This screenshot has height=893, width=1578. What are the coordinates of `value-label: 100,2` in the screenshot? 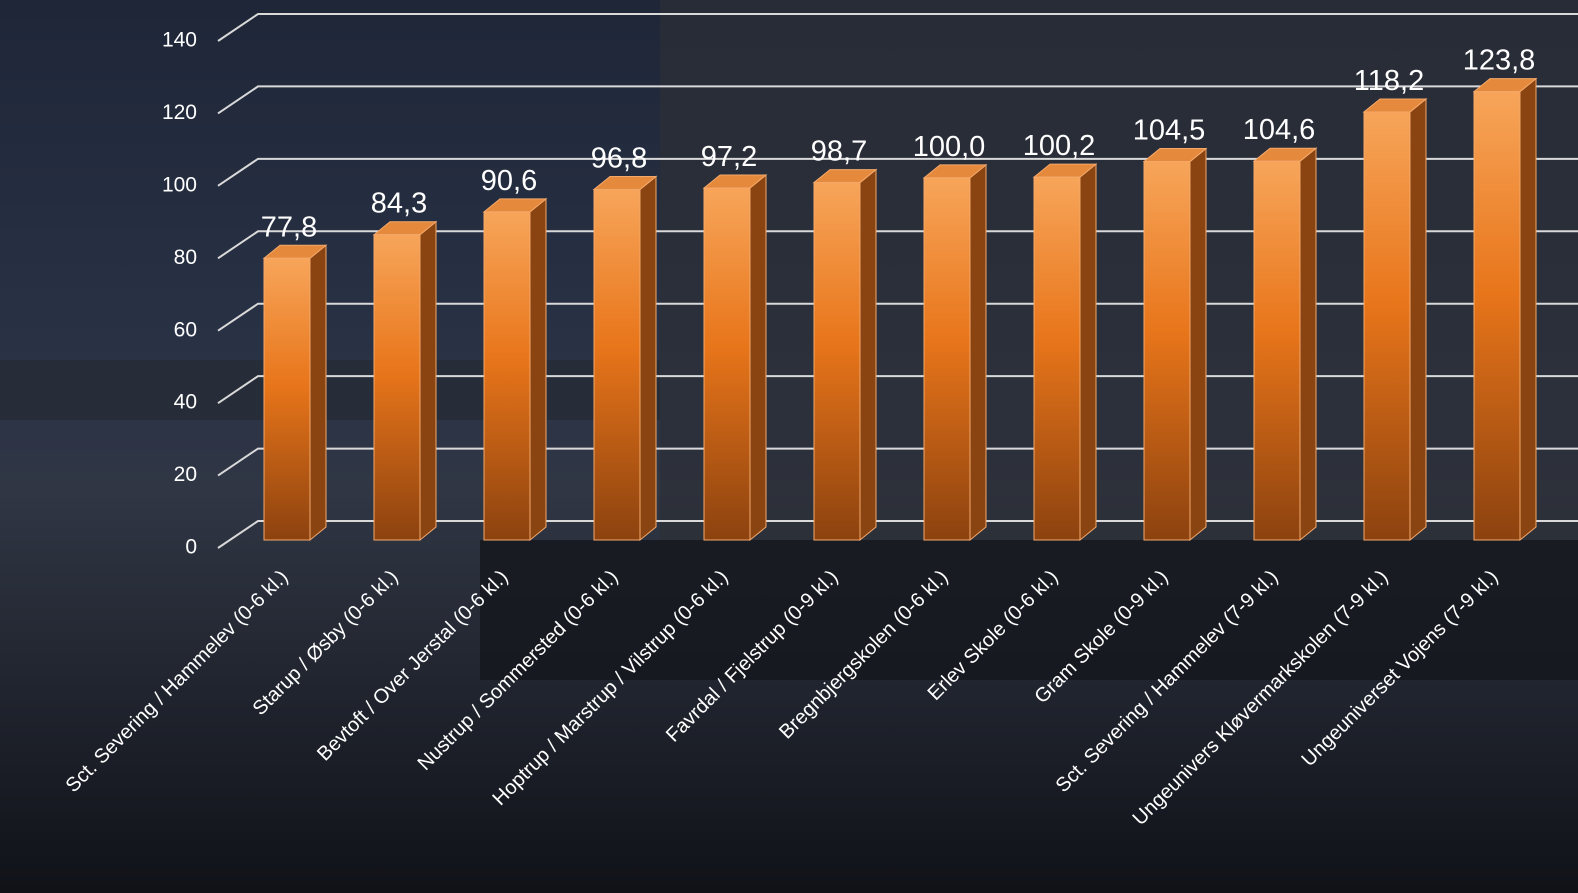 It's located at (1059, 146).